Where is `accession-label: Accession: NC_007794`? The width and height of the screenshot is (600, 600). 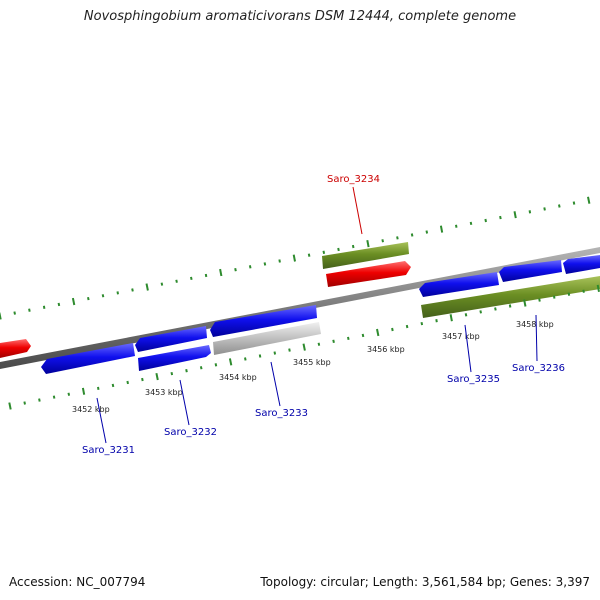 accession-label: Accession: NC_007794 is located at coordinates (77, 582).